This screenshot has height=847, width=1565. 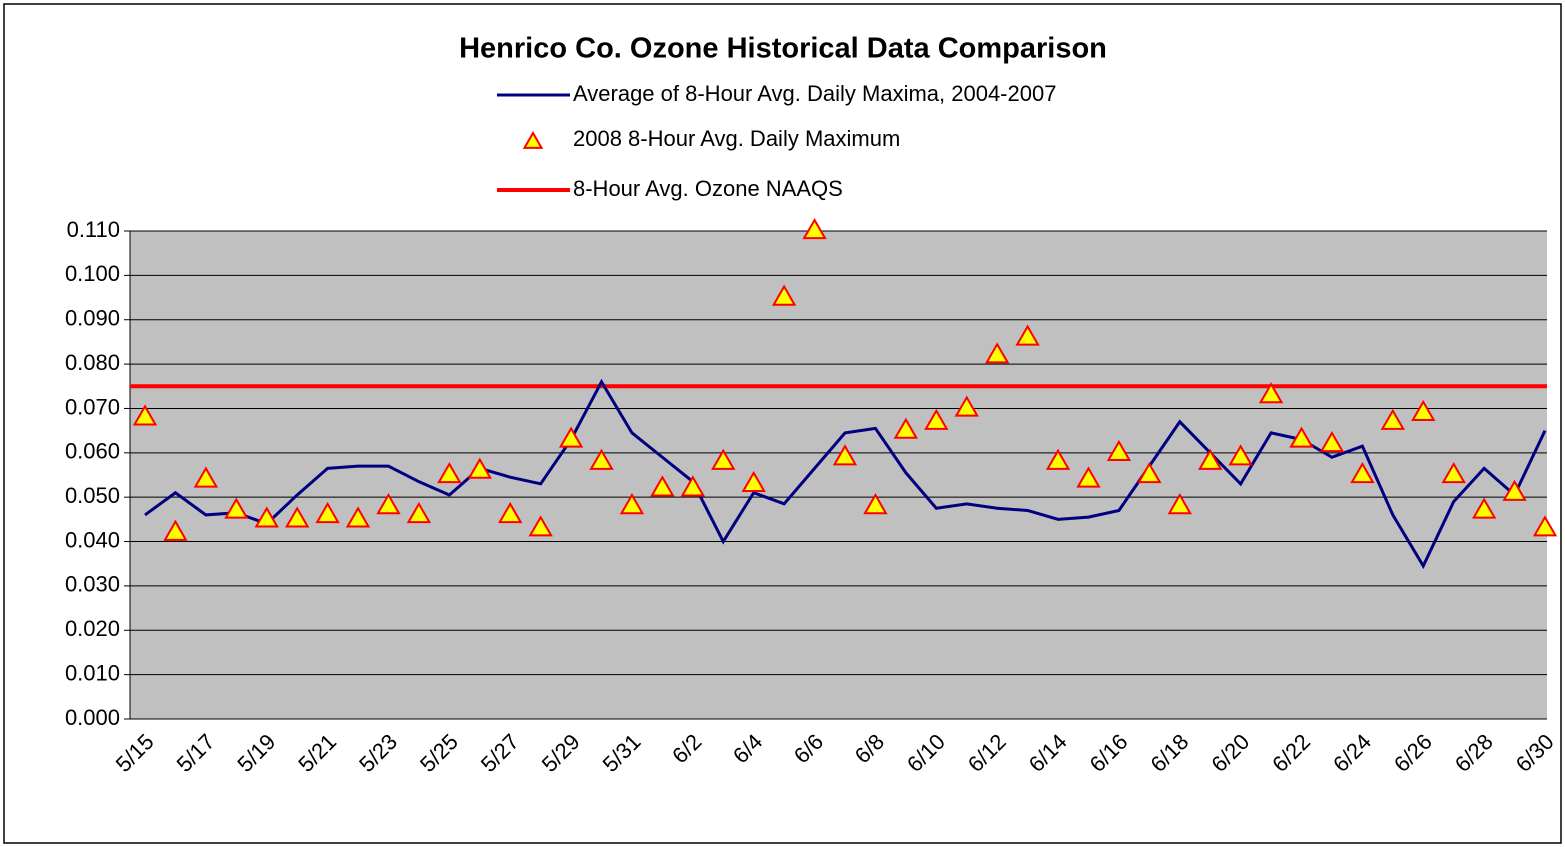 What do you see at coordinates (92, 717) in the screenshot?
I see `y-tick-label: 0.000` at bounding box center [92, 717].